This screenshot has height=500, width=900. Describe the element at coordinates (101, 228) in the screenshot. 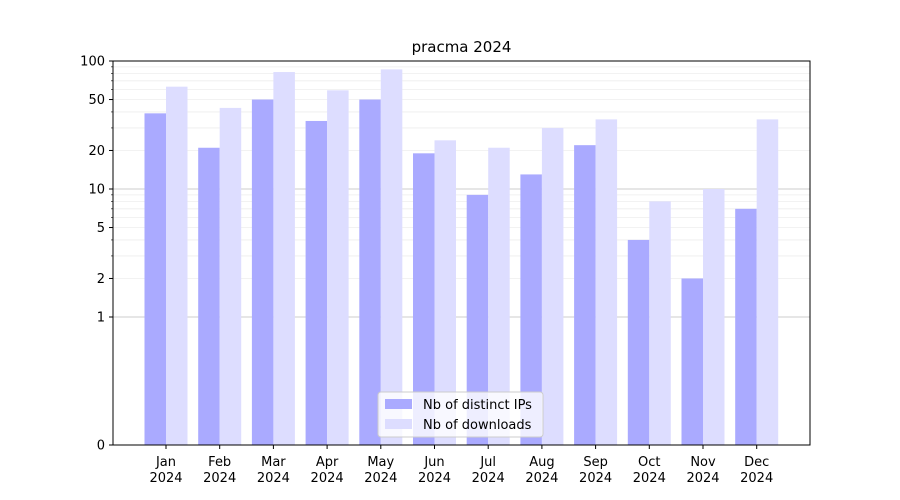

I see `y-tick-label: 5` at that location.